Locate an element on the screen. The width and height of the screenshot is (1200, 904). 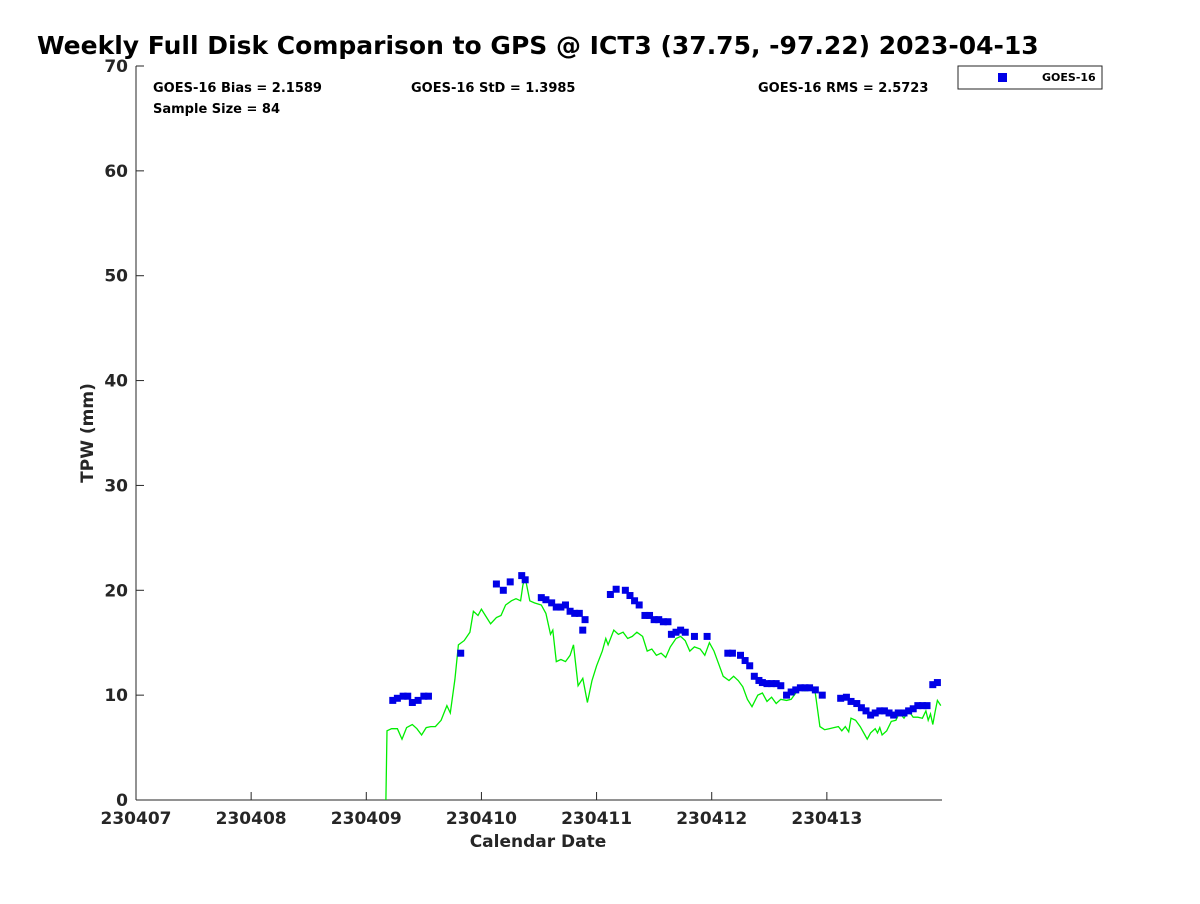
gps-series-line is located at coordinates (663, 689).